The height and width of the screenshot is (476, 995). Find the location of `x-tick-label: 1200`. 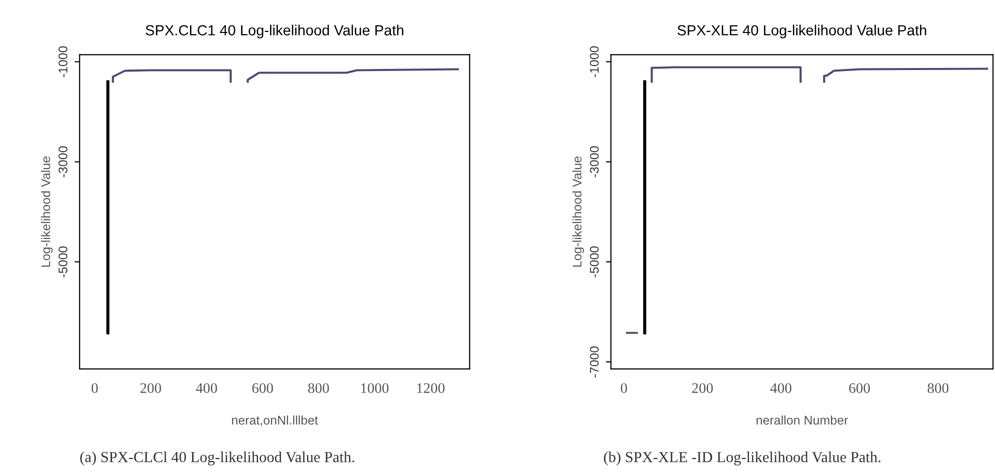

x-tick-label: 1200 is located at coordinates (430, 388).